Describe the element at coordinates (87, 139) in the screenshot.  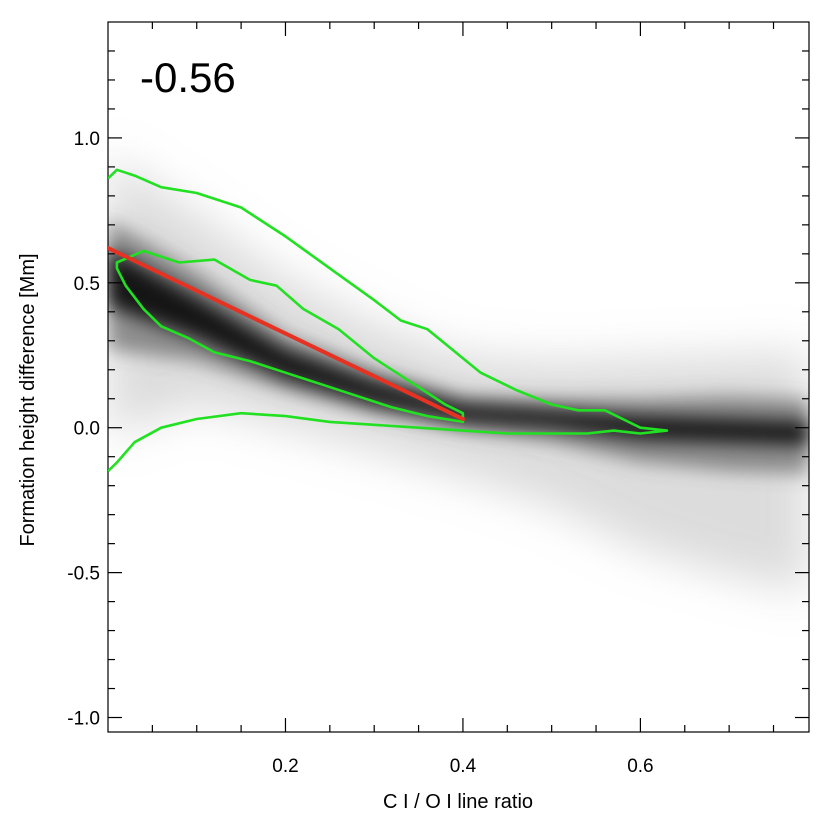
I see `y-tick-label: 1.0` at that location.